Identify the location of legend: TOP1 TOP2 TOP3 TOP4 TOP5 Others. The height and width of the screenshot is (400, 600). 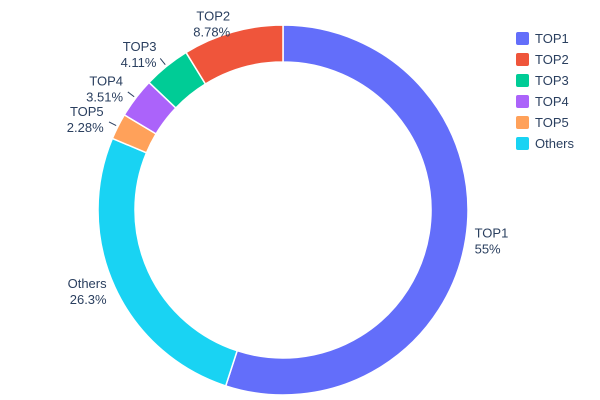
(545, 90).